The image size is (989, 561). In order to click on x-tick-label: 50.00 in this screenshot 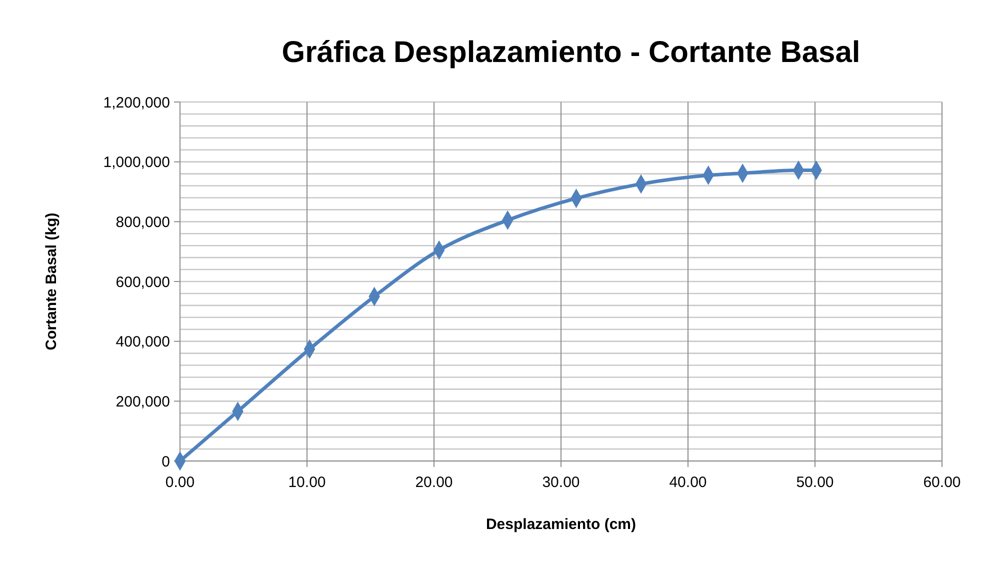, I will do `click(815, 482)`.